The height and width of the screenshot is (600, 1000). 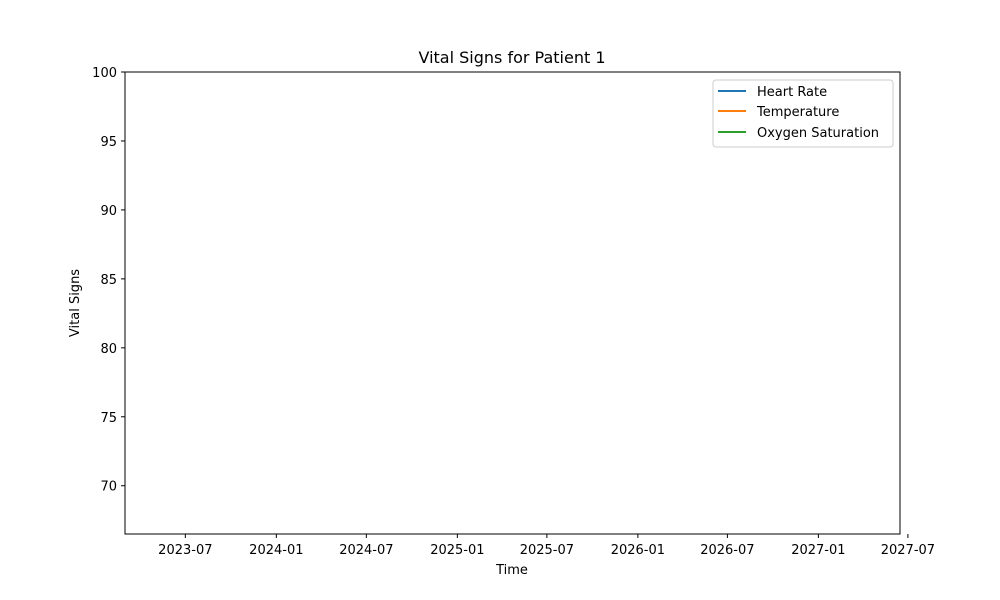 I want to click on y-tick-label: 85, so click(x=108, y=280).